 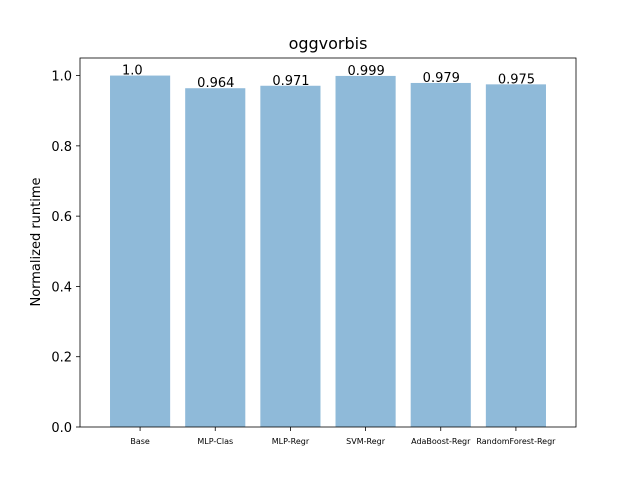 What do you see at coordinates (328, 78) in the screenshot?
I see `data-labels-layer: 1.0 0.964 0.971 0.999 0.979 0.975` at bounding box center [328, 78].